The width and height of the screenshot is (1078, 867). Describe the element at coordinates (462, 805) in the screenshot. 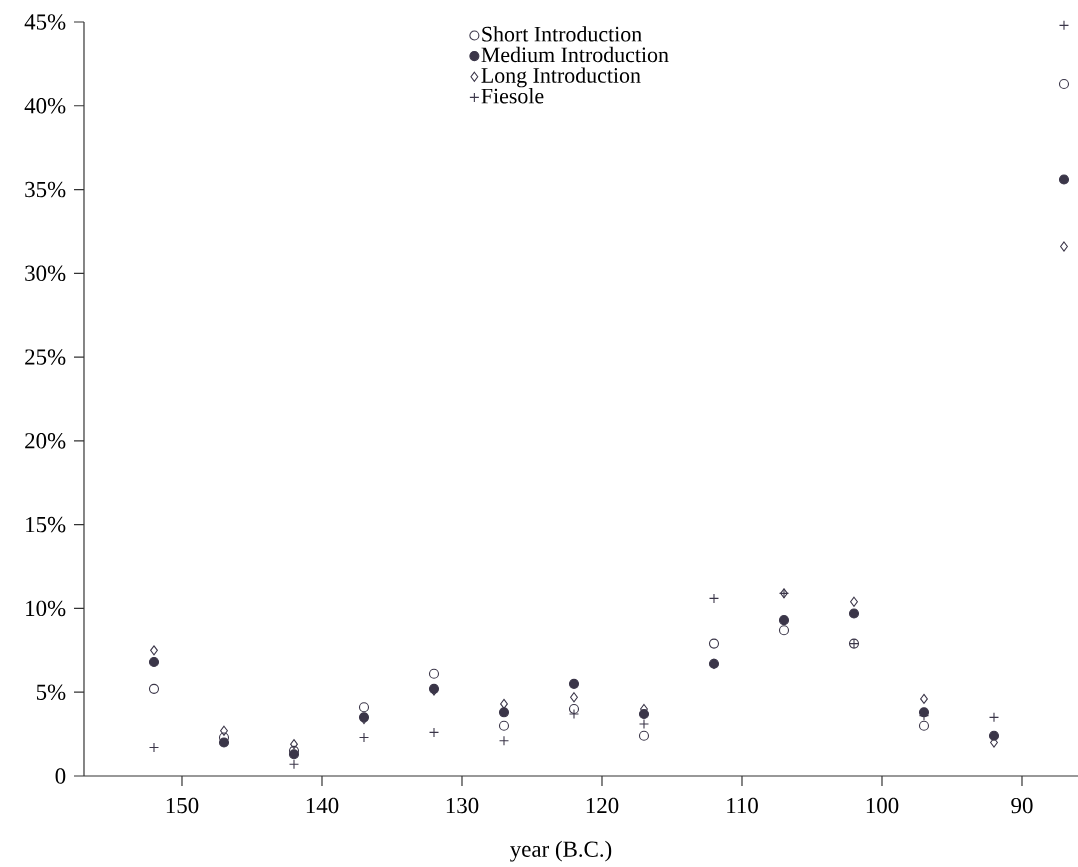

I see `x-tick-label: 130` at that location.